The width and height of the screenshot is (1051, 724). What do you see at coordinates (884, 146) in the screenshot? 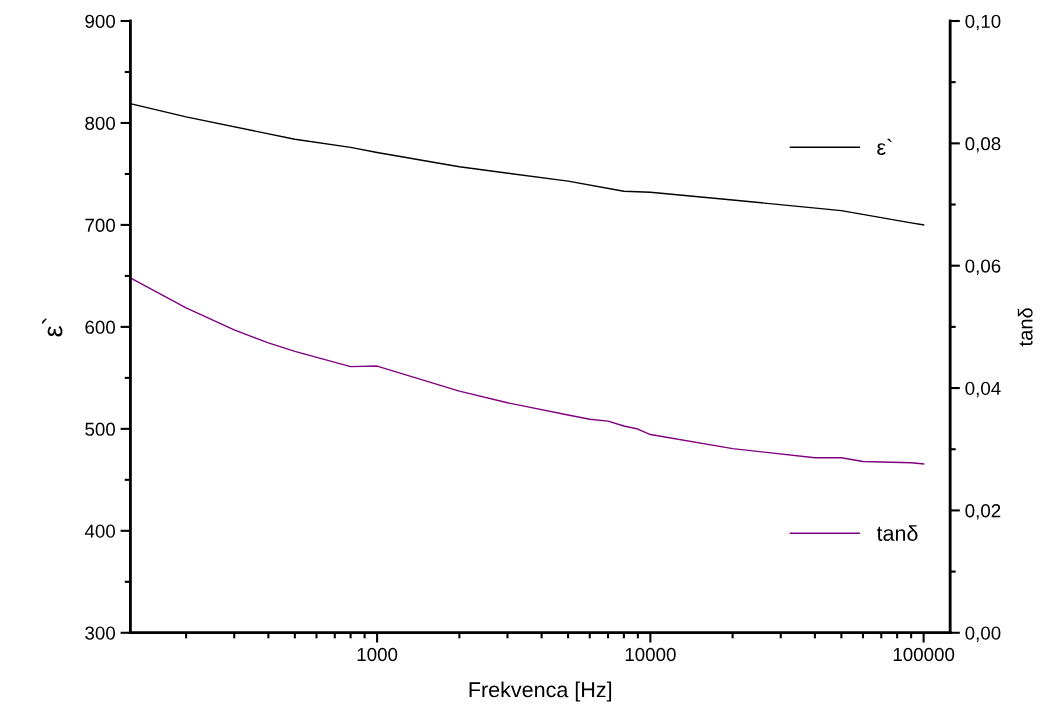
I see `legend-label: ε`` at bounding box center [884, 146].